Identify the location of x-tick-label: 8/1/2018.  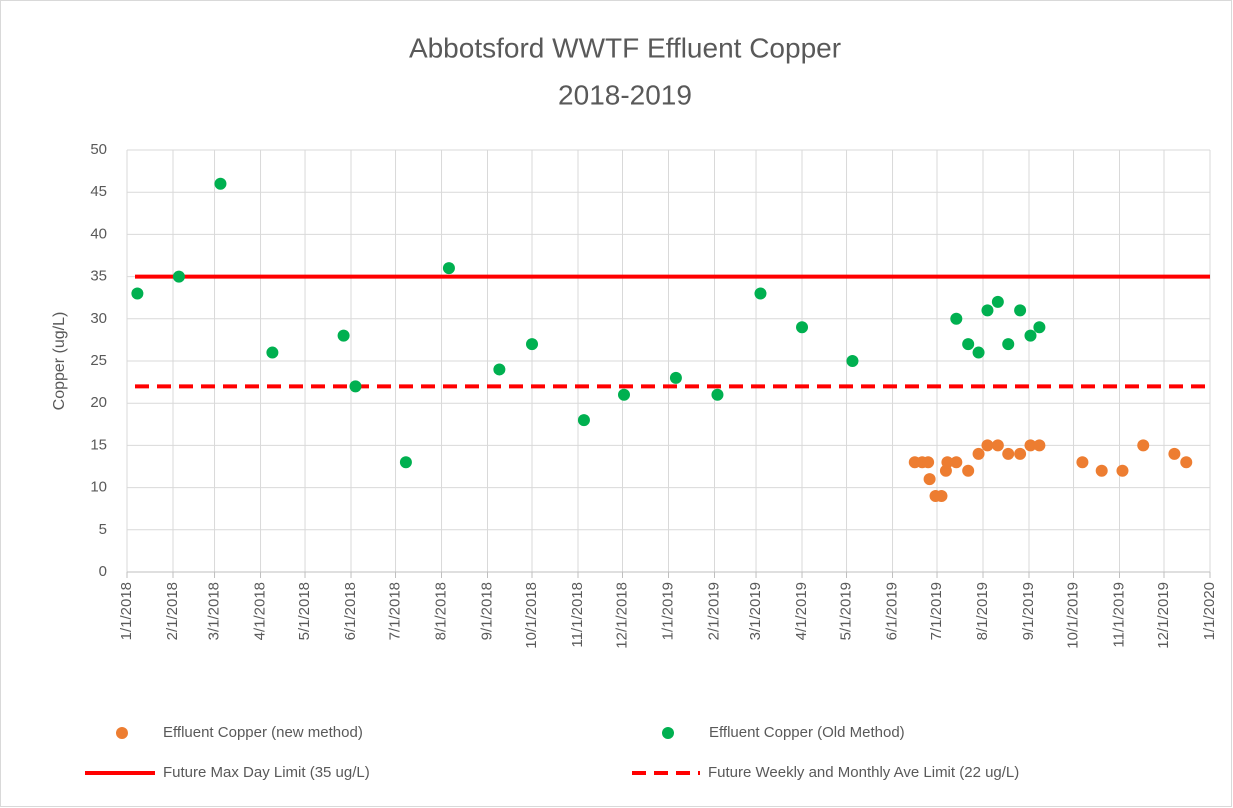
(440, 611).